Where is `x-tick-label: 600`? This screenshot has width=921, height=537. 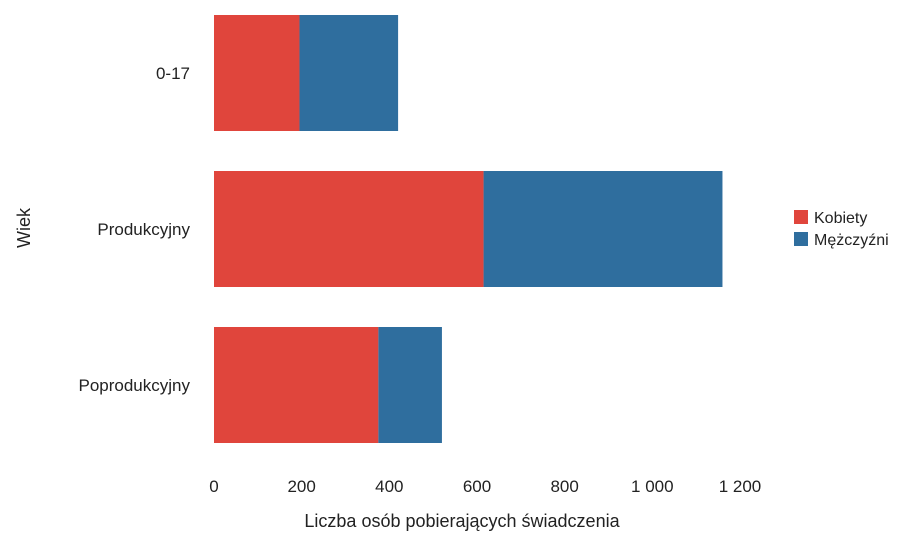
x-tick-label: 600 is located at coordinates (477, 486).